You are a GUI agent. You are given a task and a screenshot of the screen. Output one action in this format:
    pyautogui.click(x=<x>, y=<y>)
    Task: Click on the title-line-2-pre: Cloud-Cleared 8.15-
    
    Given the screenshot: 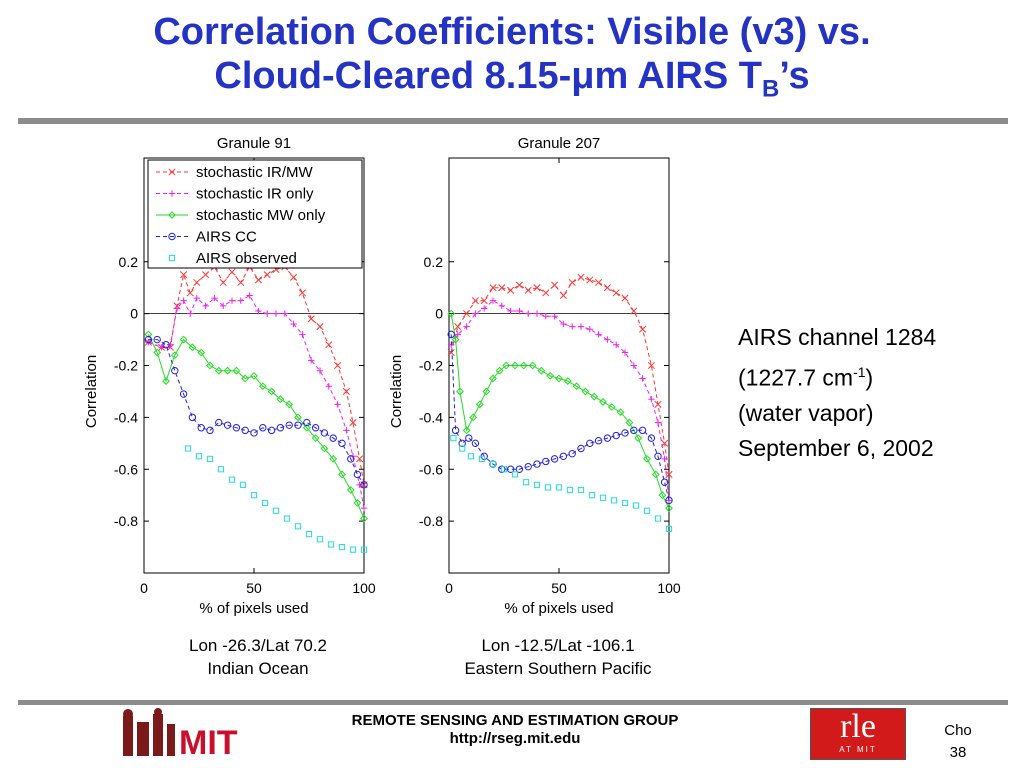 What is the action you would take?
    pyautogui.click(x=393, y=76)
    